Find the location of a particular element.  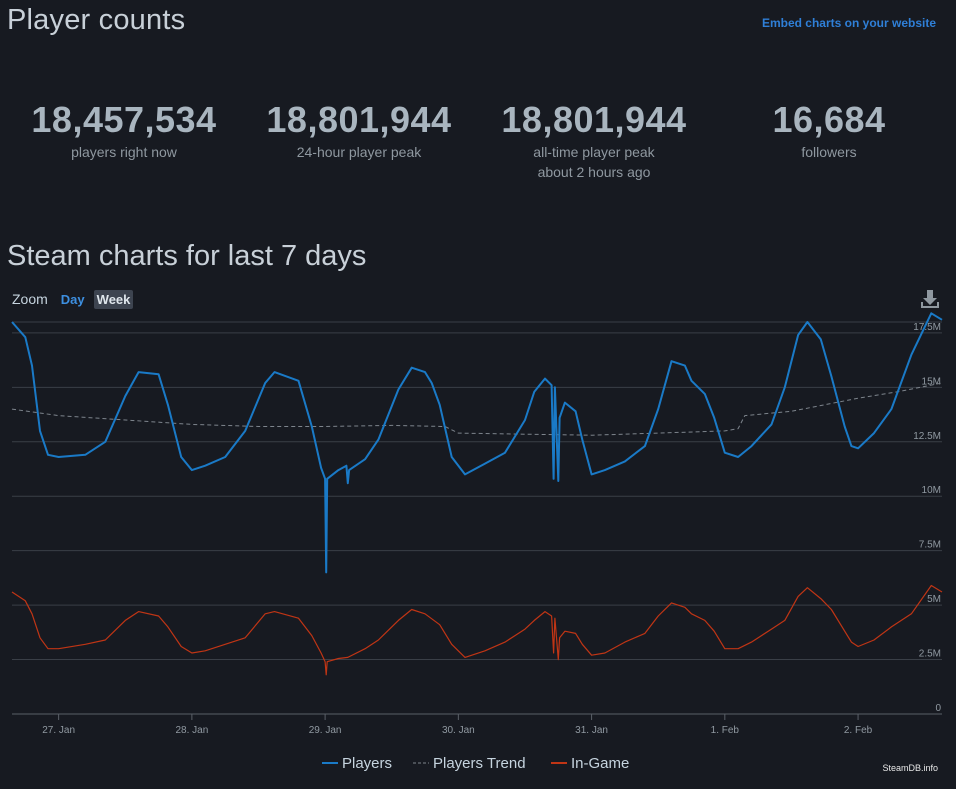

page-title: Player counts is located at coordinates (96, 20).